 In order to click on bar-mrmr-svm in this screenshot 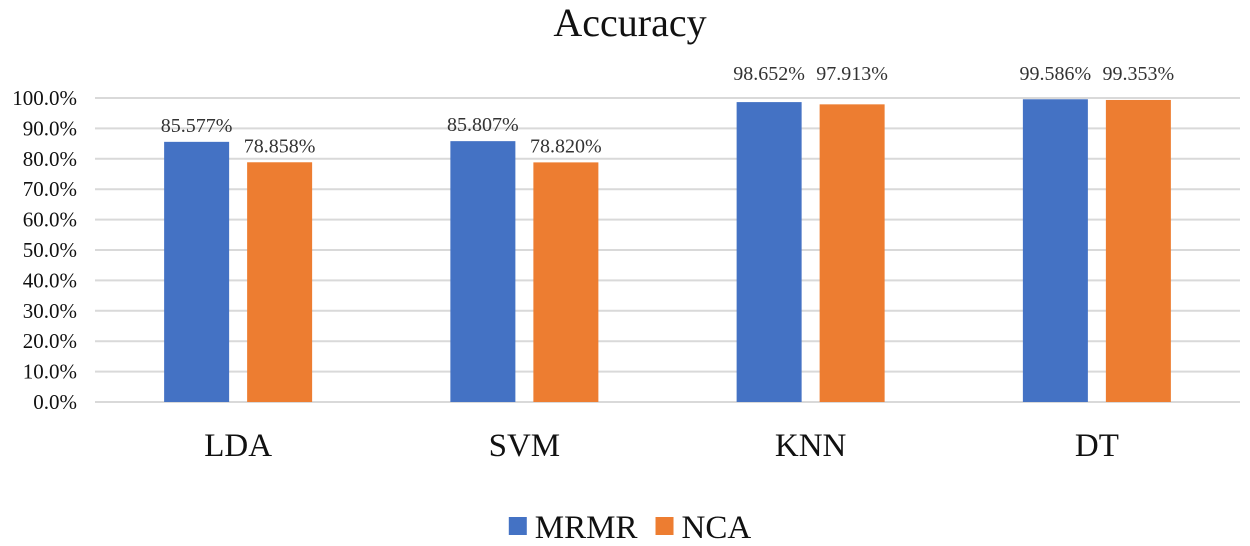, I will do `click(483, 271)`.